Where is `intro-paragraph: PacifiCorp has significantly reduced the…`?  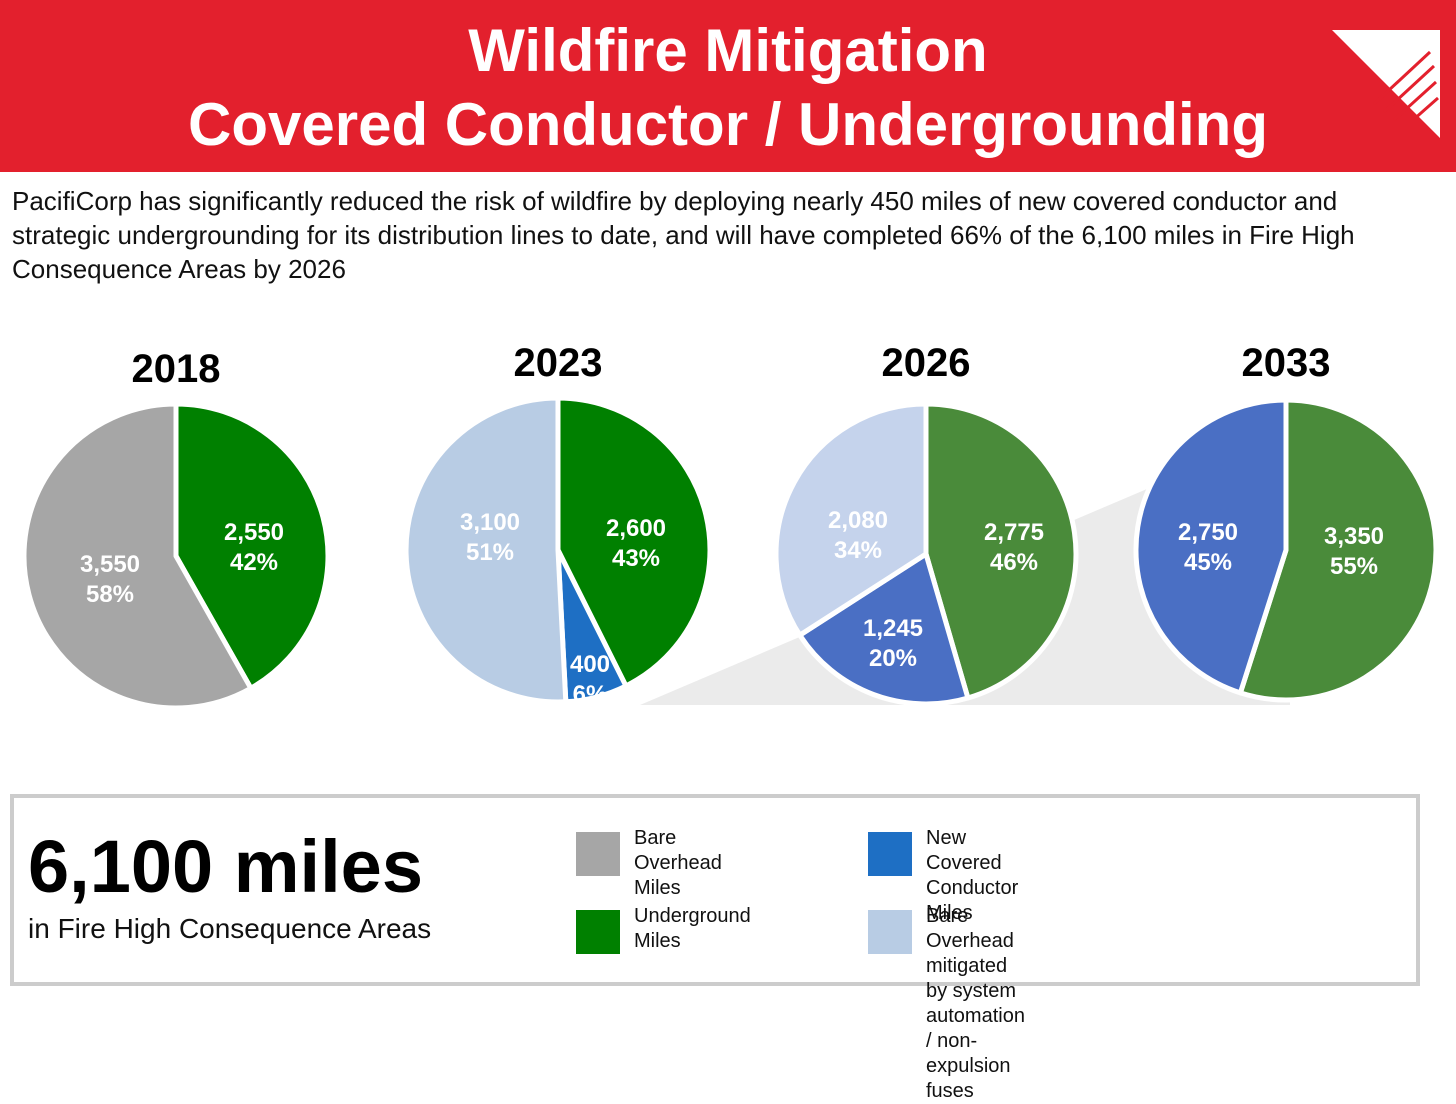 intro-paragraph: PacifiCorp has significantly reduced the… is located at coordinates (683, 235).